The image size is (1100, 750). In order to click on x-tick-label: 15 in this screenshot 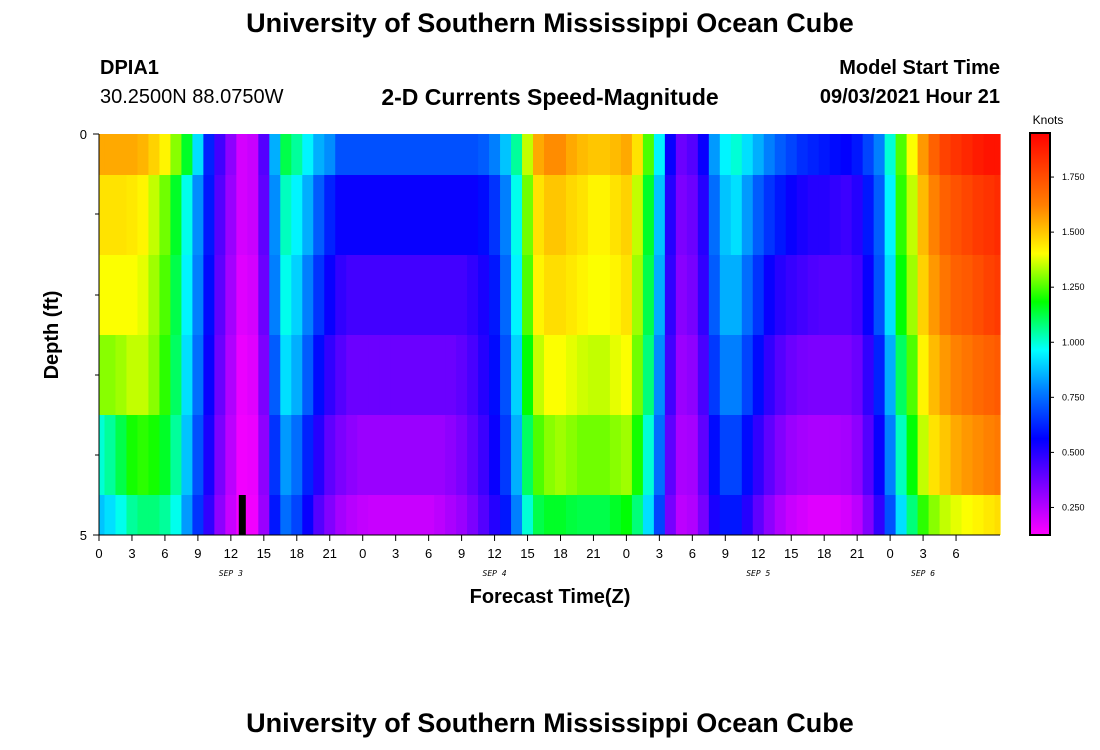, I will do `click(264, 553)`.